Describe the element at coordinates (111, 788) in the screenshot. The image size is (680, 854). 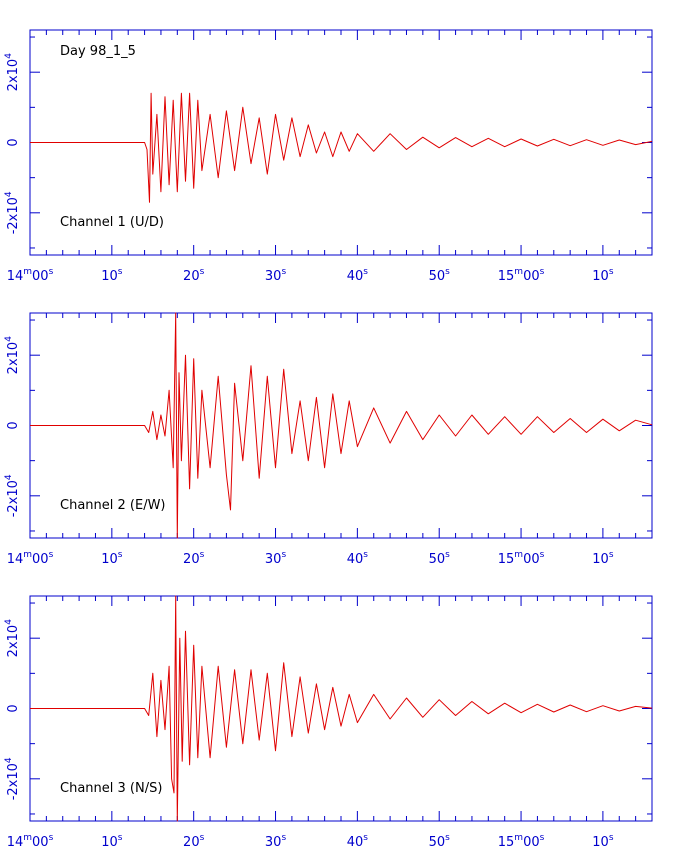
I see `channel-label: Channel 3 (N/S)` at that location.